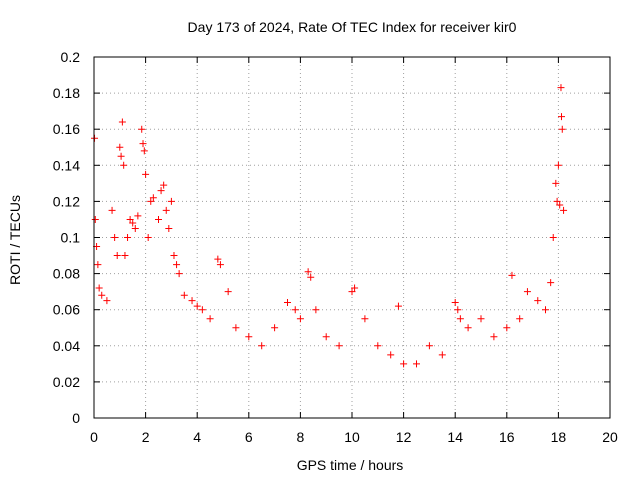  I want to click on x-tick-label: 2, so click(146, 437).